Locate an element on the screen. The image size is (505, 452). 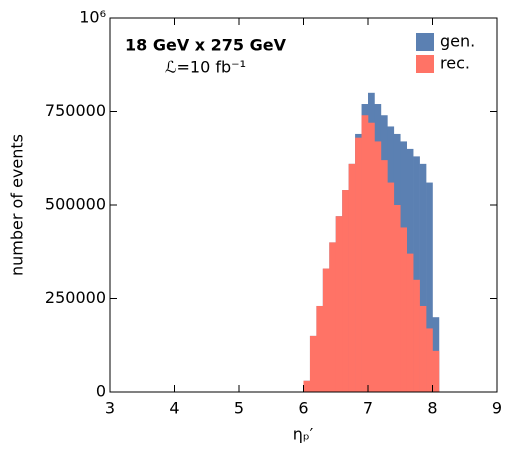
legend-label: gen. is located at coordinates (457, 41).